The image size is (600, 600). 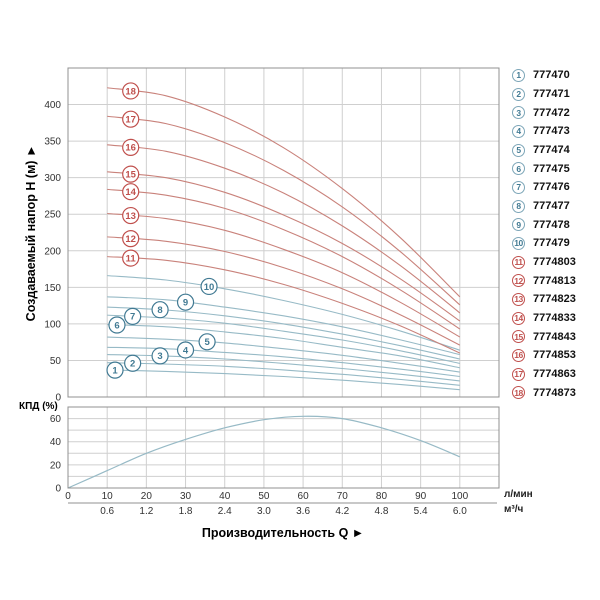 What do you see at coordinates (186, 511) in the screenshot?
I see `x-tick-m3h: 1.8` at bounding box center [186, 511].